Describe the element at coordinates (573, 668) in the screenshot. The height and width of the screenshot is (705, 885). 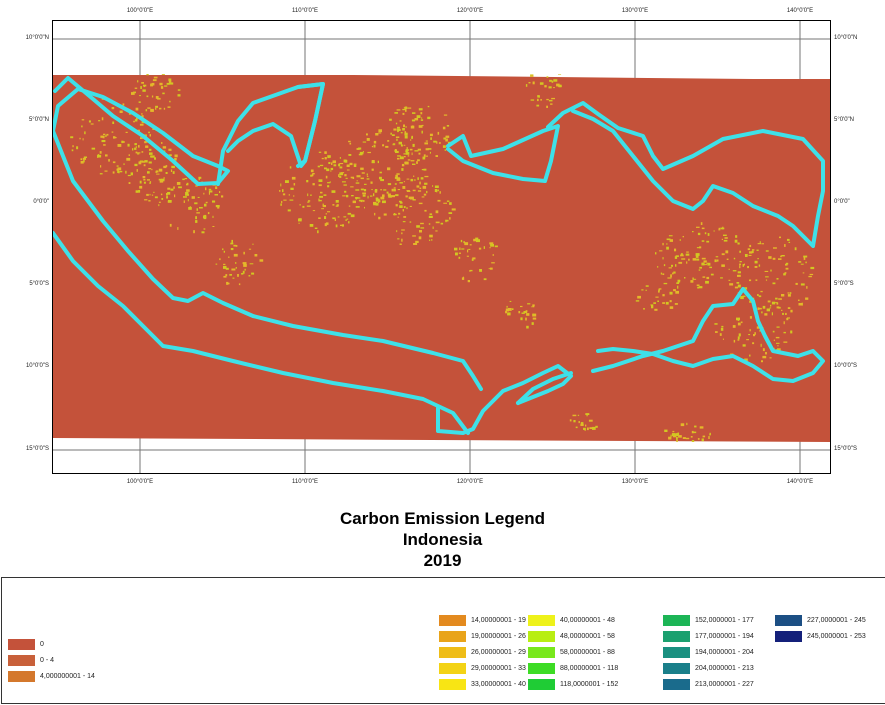
I see `legend-item: 88,00000001 - 118` at that location.